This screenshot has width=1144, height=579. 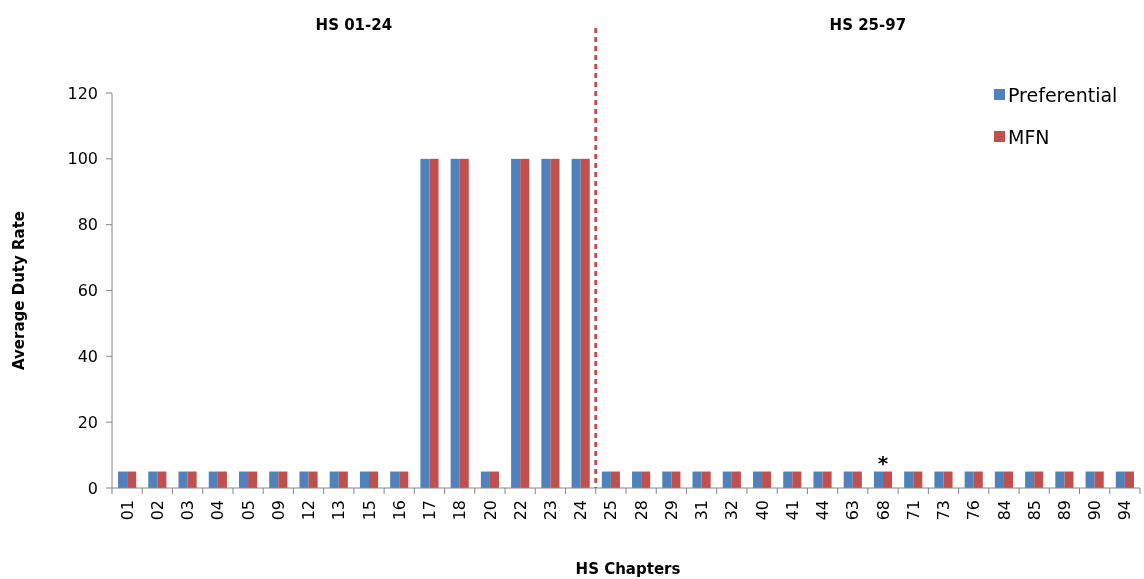 What do you see at coordinates (369, 510) in the screenshot?
I see `x-tick-label: 15` at bounding box center [369, 510].